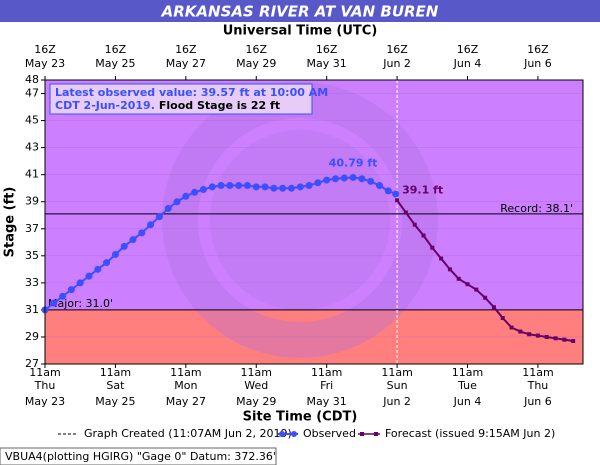  What do you see at coordinates (45, 63) in the screenshot?
I see `top-tick-date: May 23` at bounding box center [45, 63].